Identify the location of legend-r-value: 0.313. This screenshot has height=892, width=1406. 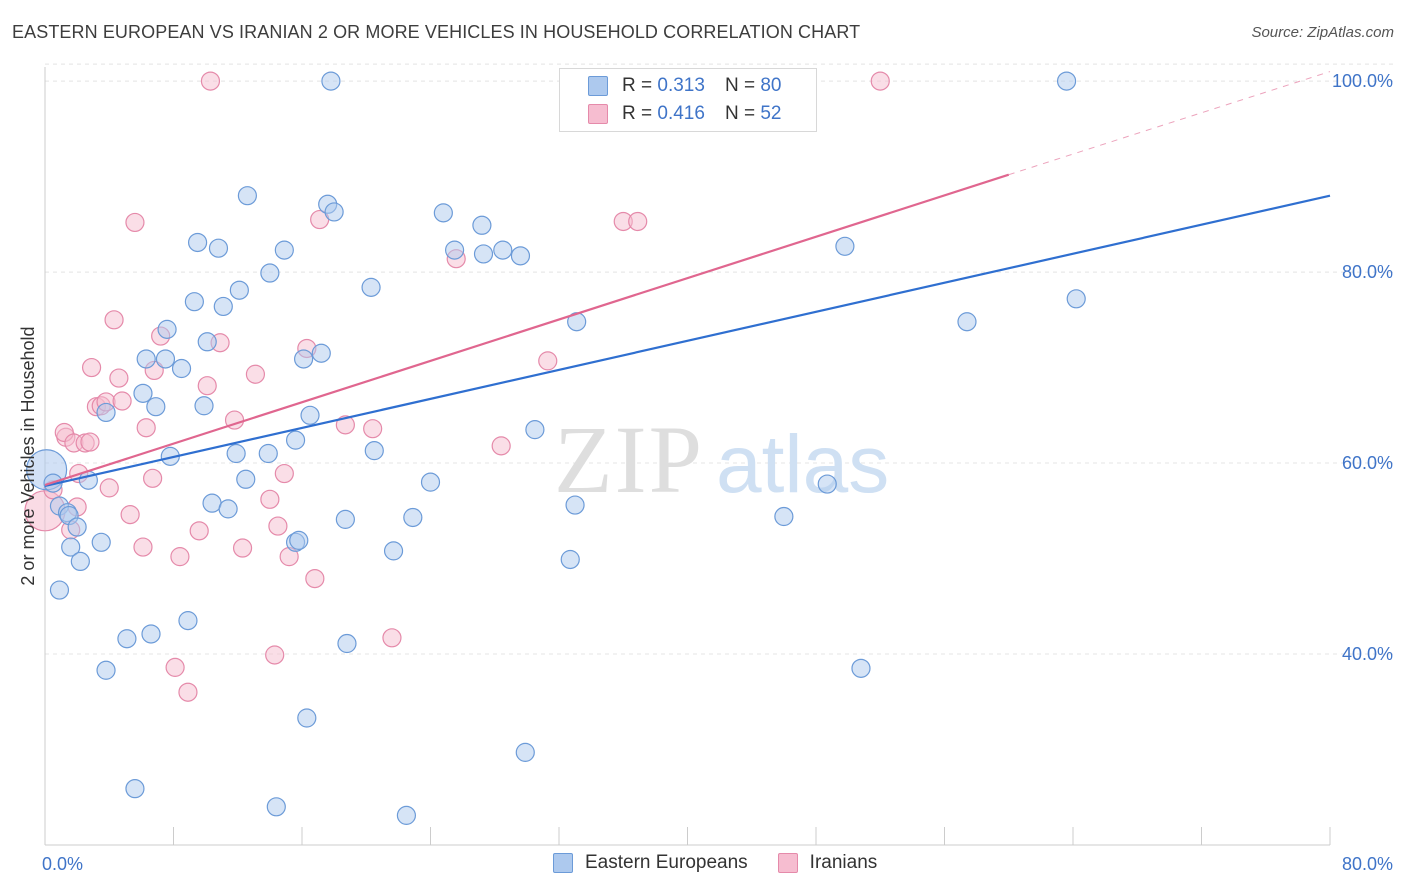
(681, 85).